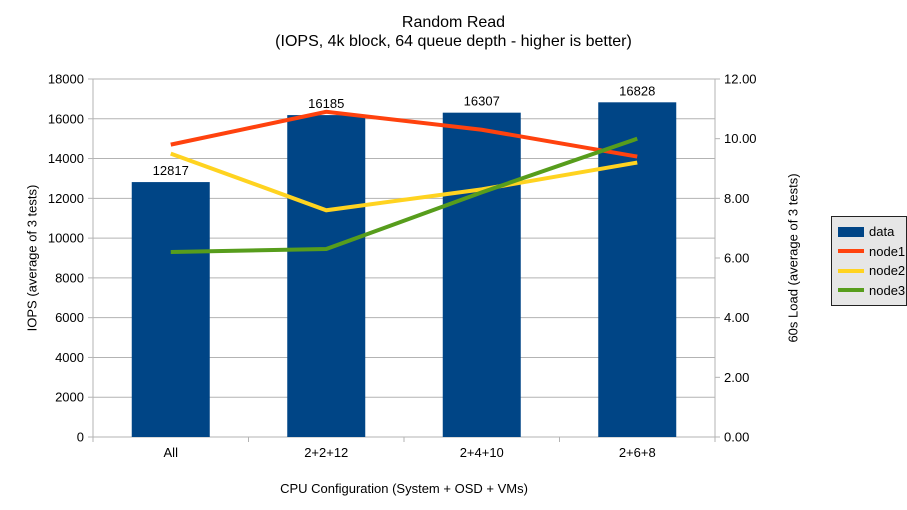 This screenshot has height=510, width=907. I want to click on line-node1, so click(404, 134).